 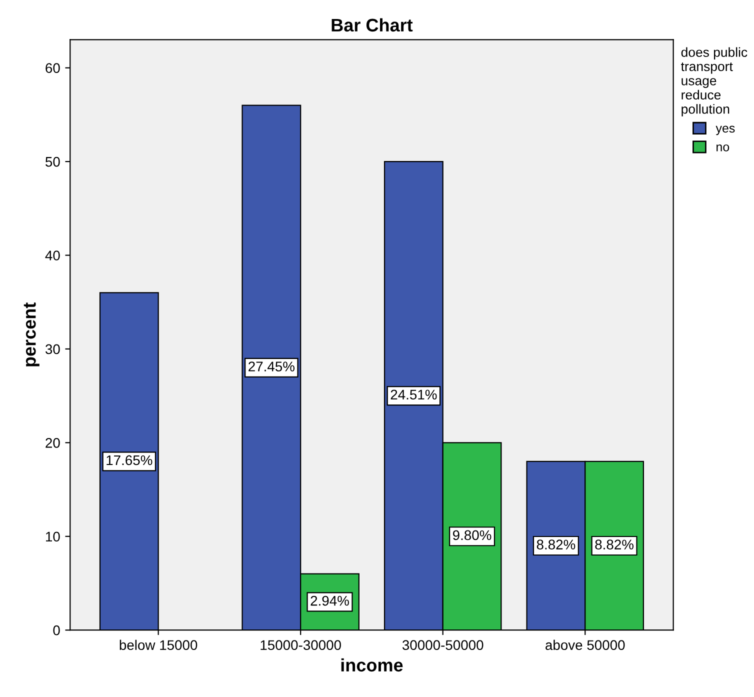 I want to click on y-tick-label: 30, so click(x=52, y=349).